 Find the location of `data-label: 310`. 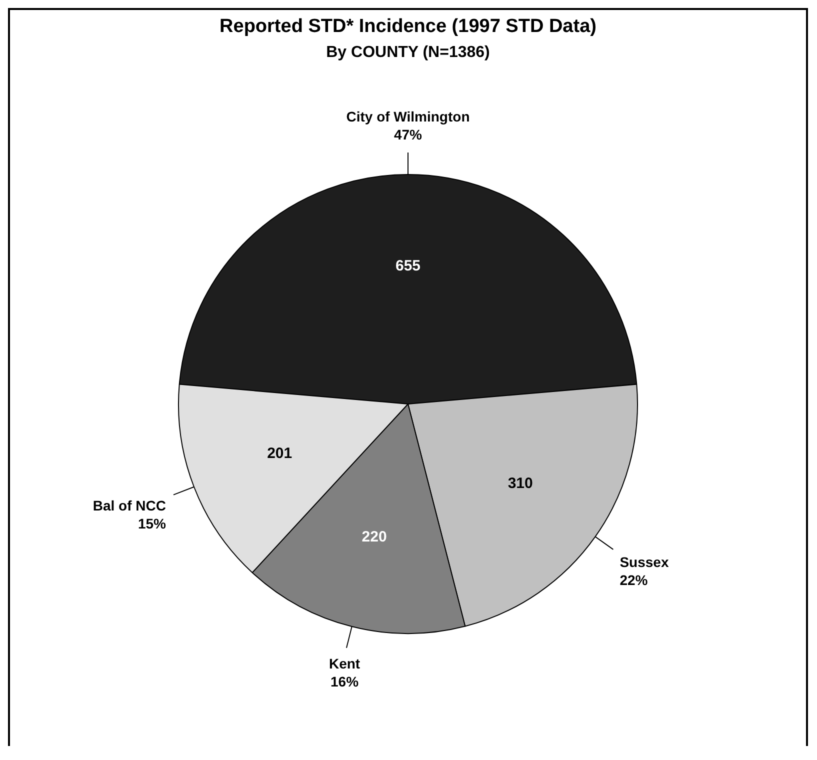

data-label: 310 is located at coordinates (520, 483).